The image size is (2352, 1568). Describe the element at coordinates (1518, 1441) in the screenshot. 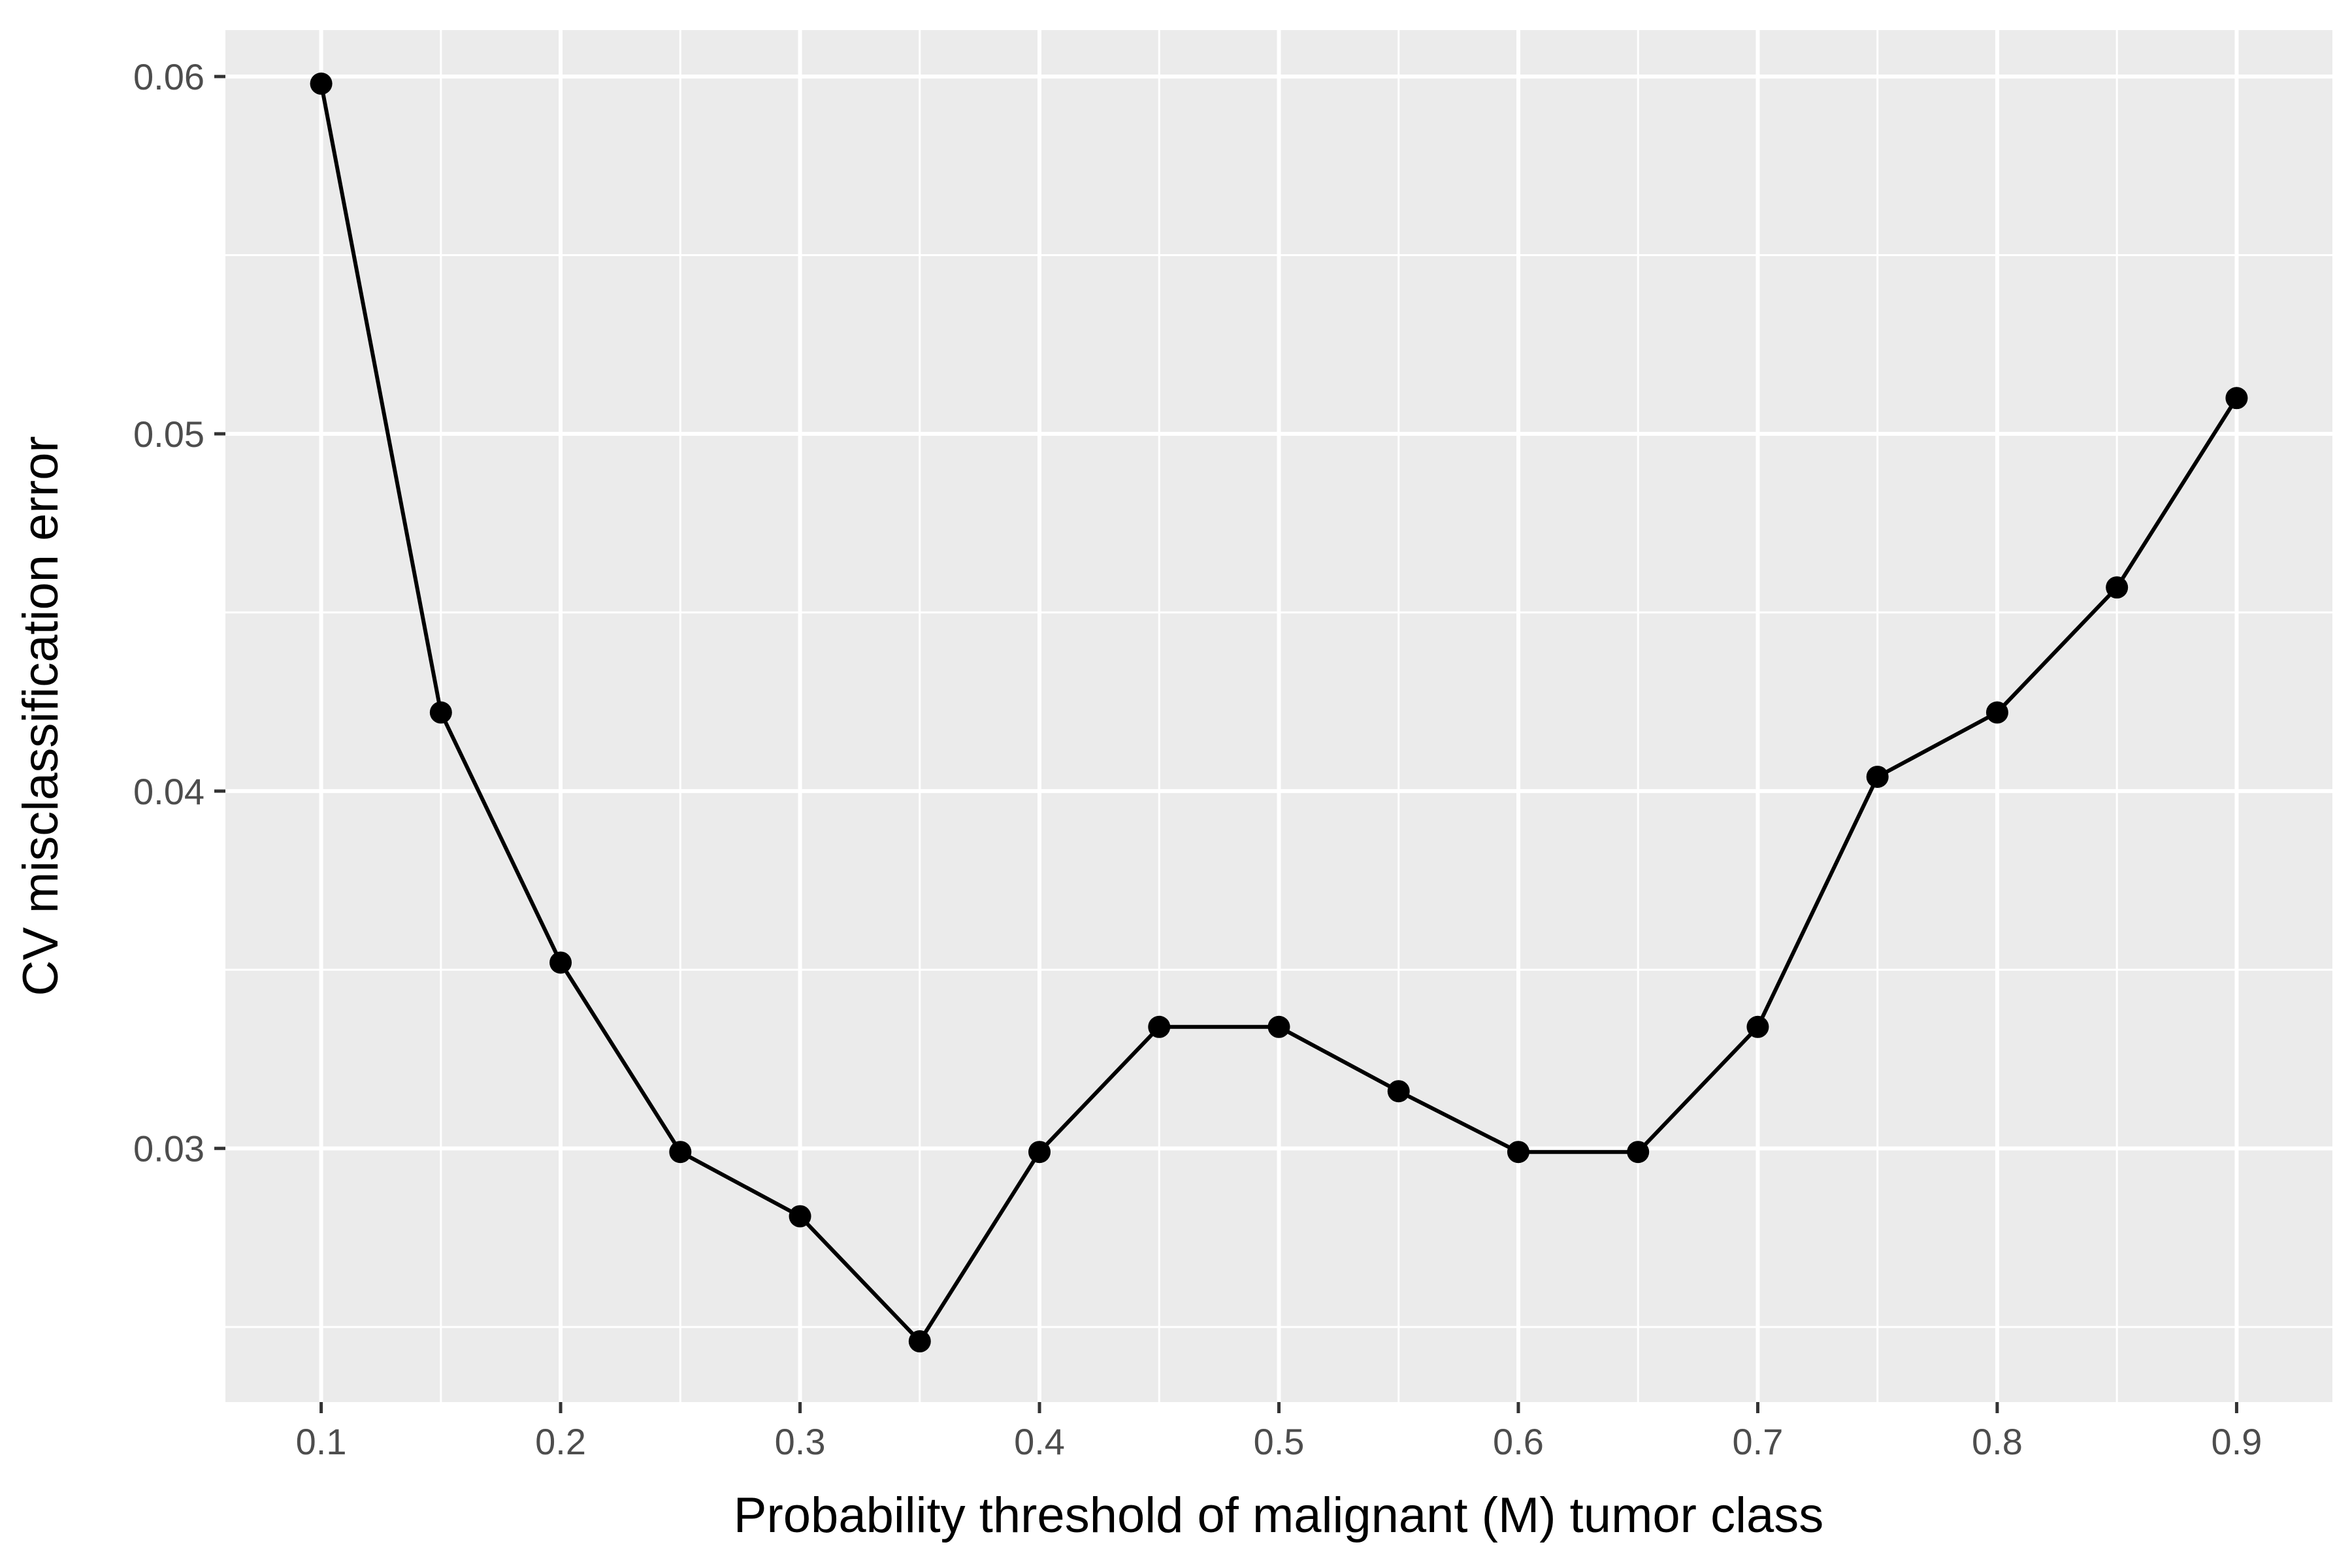

I see `x-tick-label: 0.6` at that location.